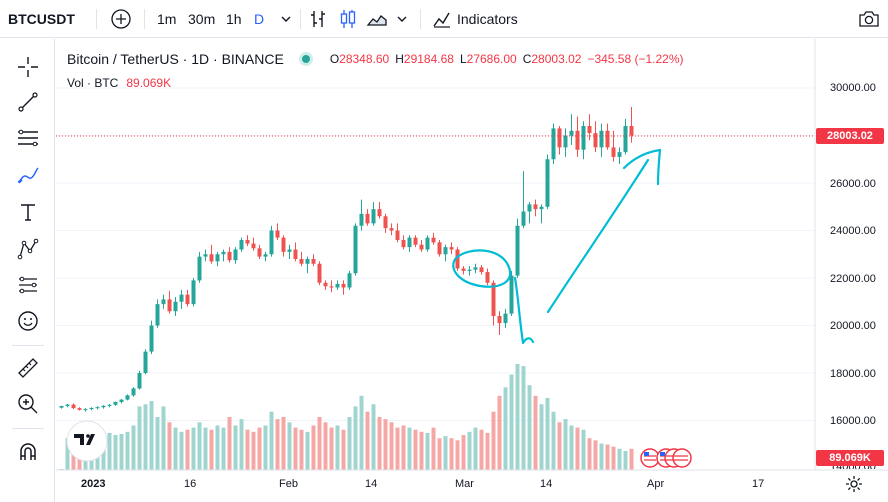 Image resolution: width=888 pixels, height=502 pixels. Describe the element at coordinates (28, 452) in the screenshot. I see `magnet-tool` at that location.